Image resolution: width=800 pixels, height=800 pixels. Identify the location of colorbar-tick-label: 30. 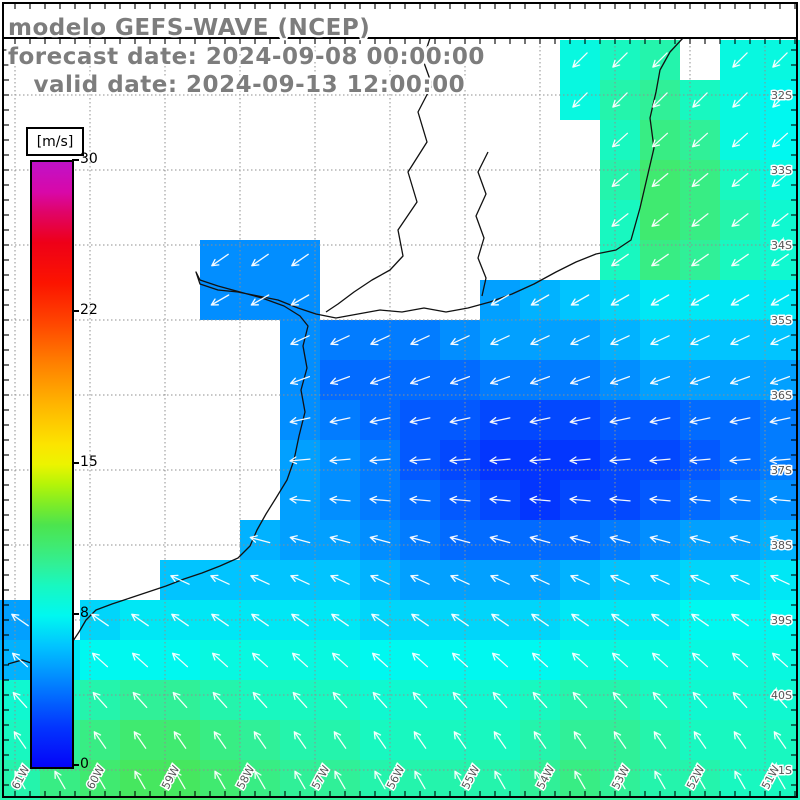
(89, 159).